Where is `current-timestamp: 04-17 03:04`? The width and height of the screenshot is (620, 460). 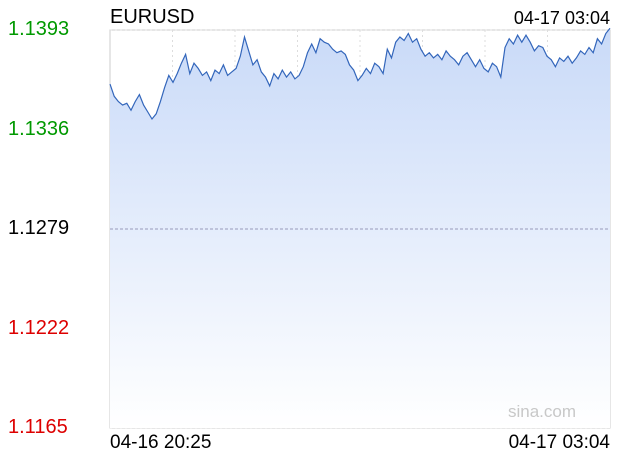 current-timestamp: 04-17 03:04 is located at coordinates (561, 18).